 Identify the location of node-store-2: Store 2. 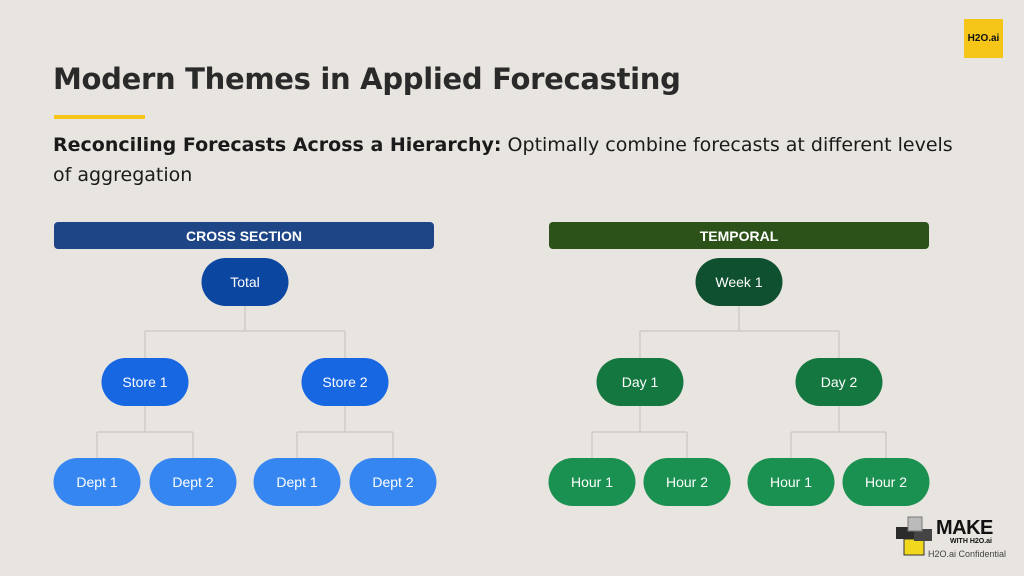
(345, 382).